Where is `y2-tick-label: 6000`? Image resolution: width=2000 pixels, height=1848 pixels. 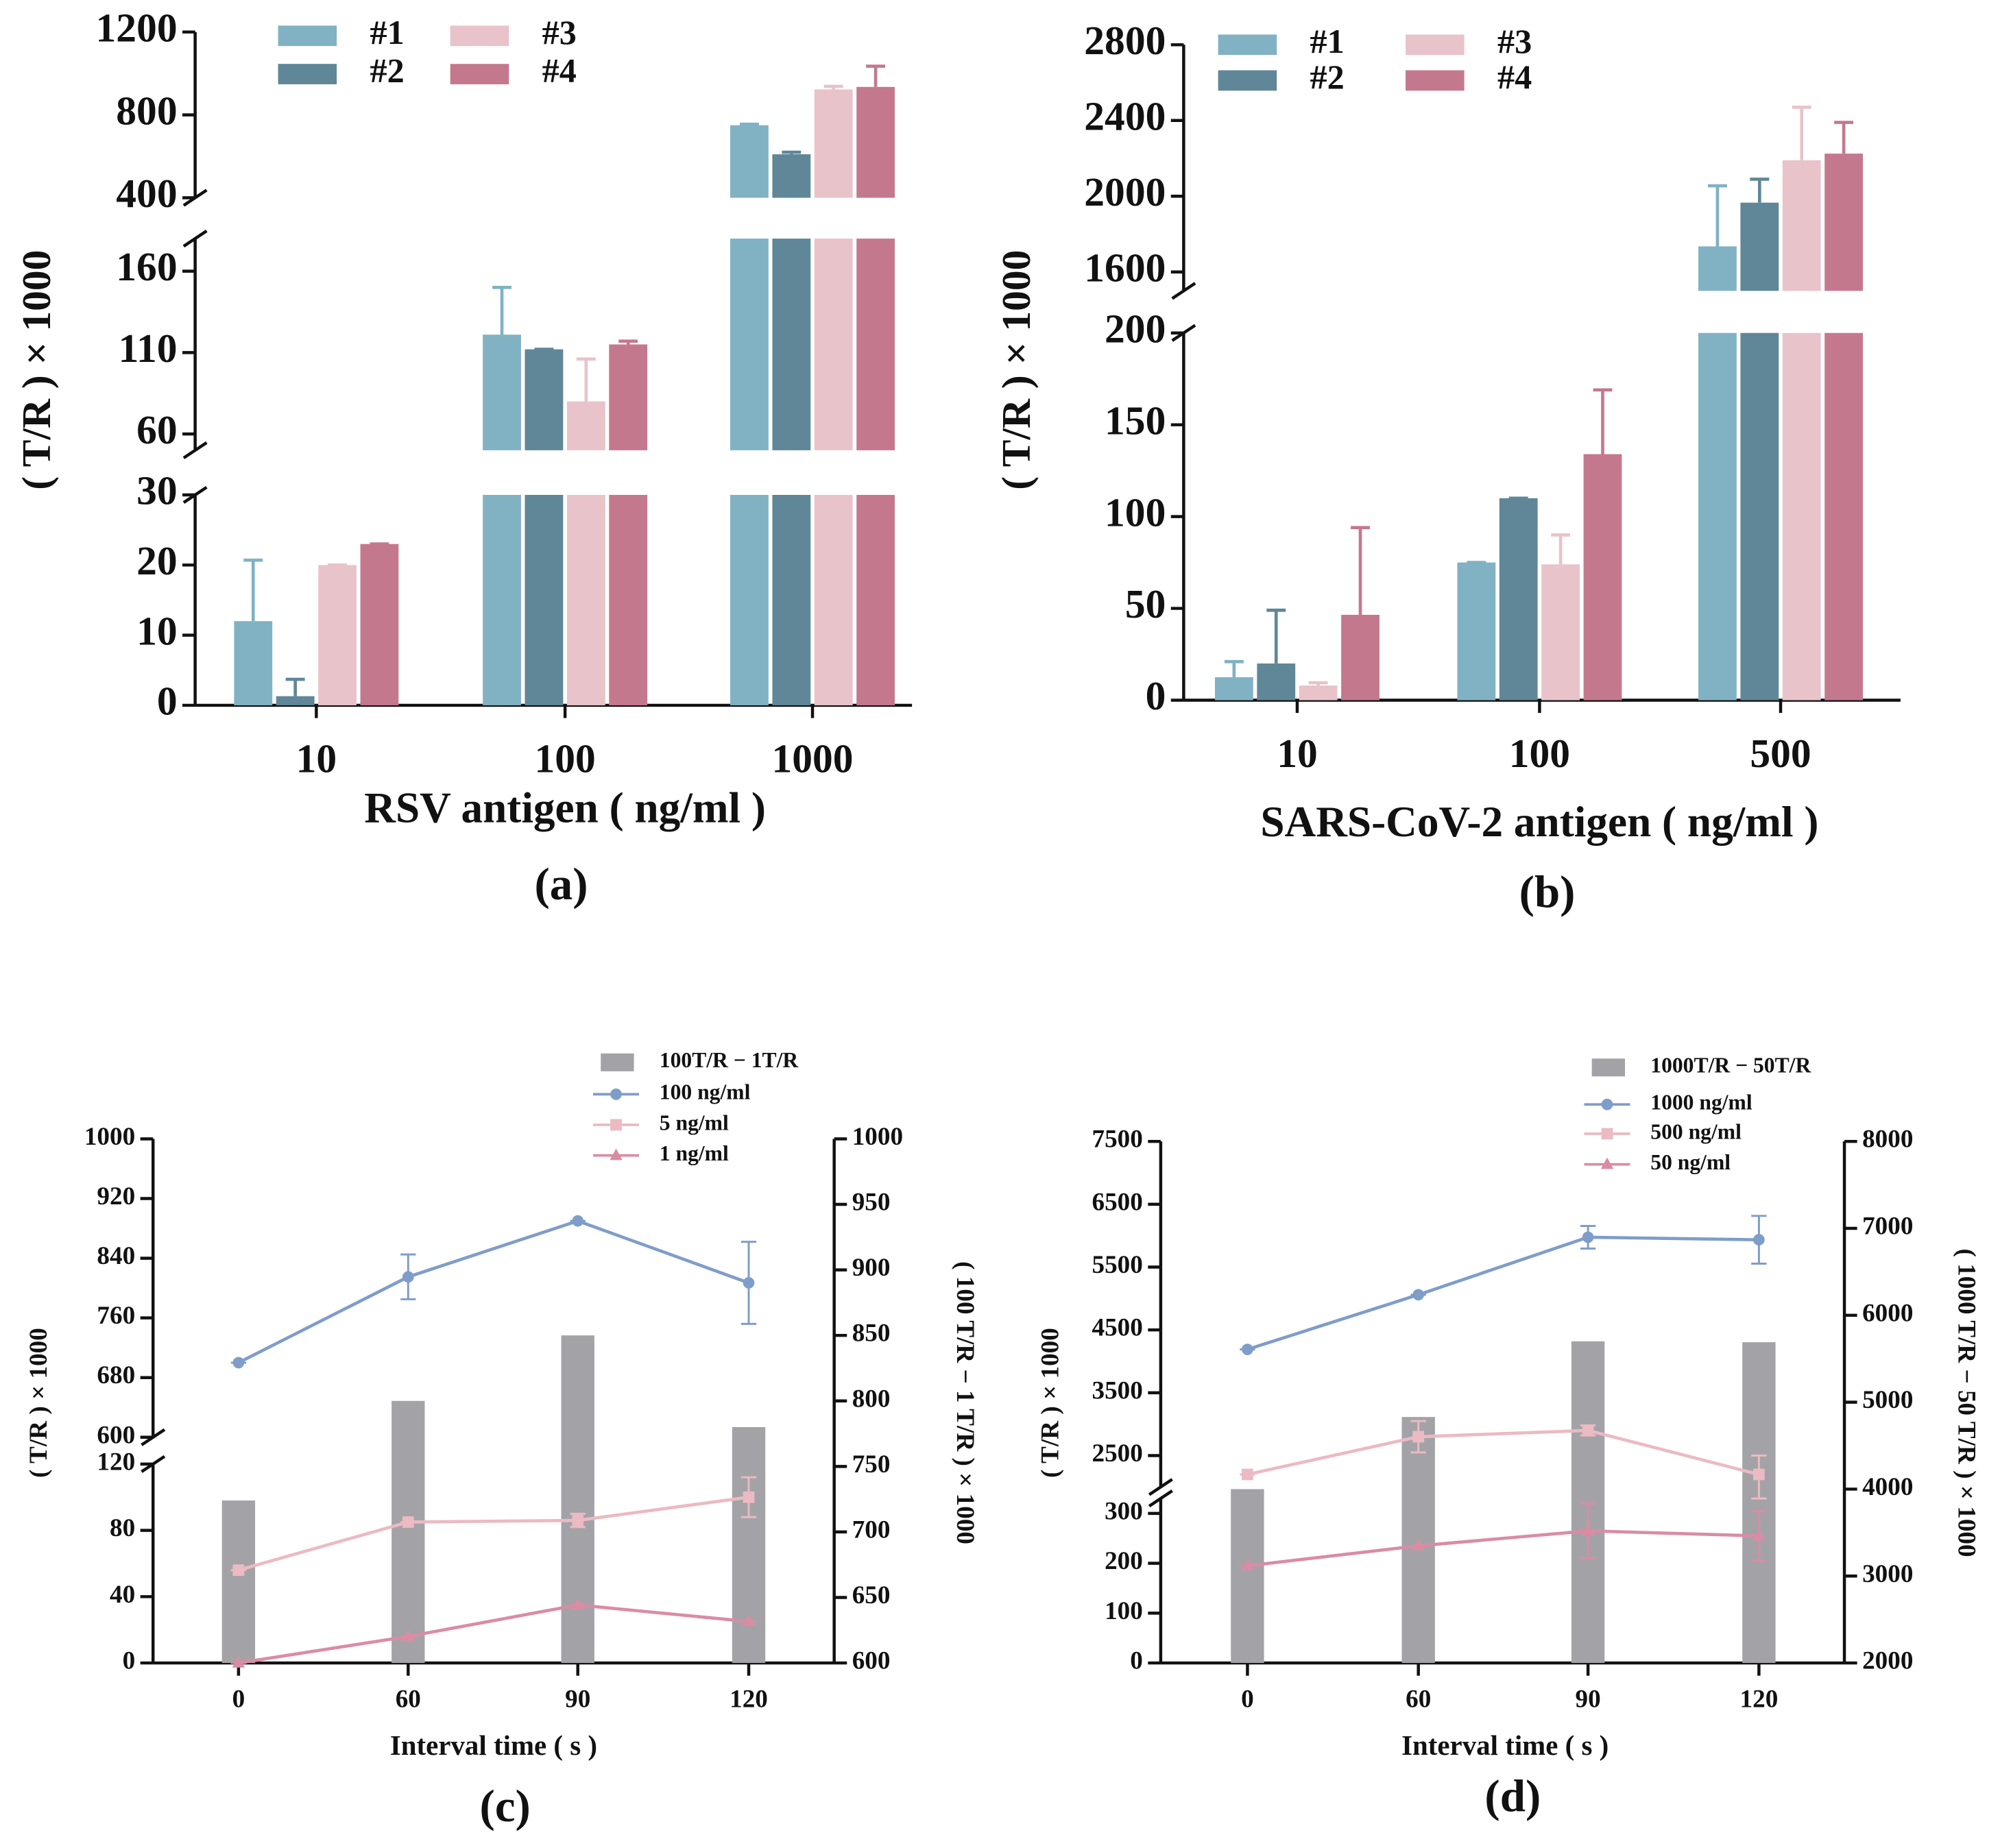
y2-tick-label: 6000 is located at coordinates (1887, 1313).